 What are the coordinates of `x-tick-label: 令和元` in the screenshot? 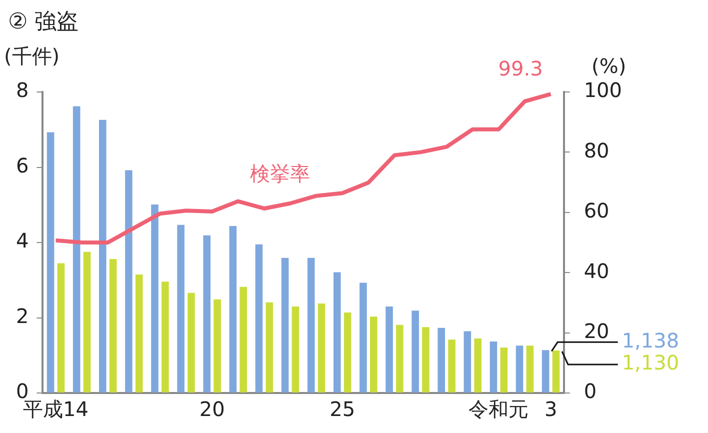 It's located at (498, 409).